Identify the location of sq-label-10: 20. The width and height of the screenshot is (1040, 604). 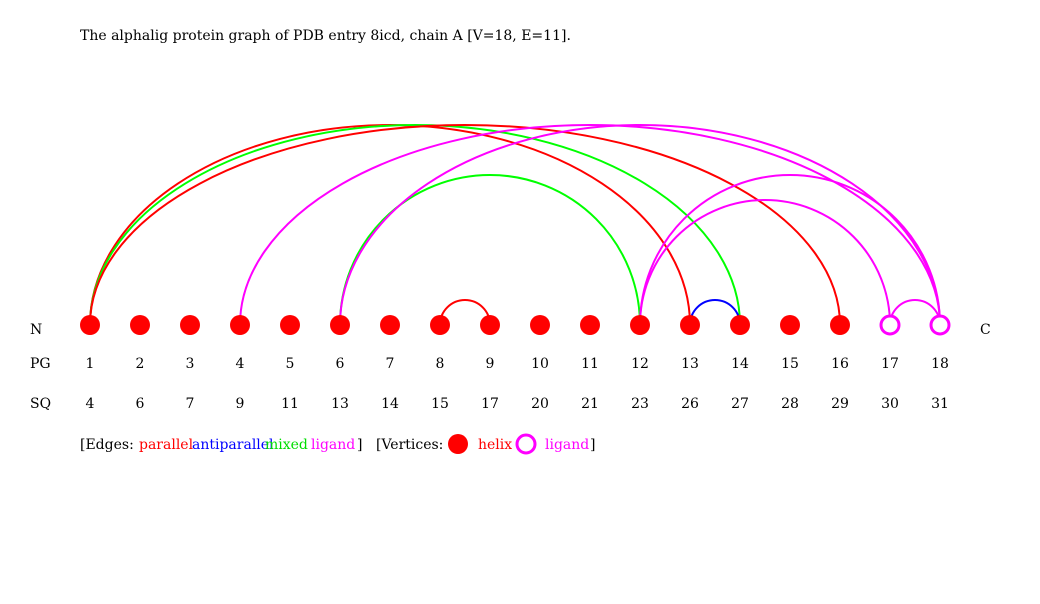
(540, 404).